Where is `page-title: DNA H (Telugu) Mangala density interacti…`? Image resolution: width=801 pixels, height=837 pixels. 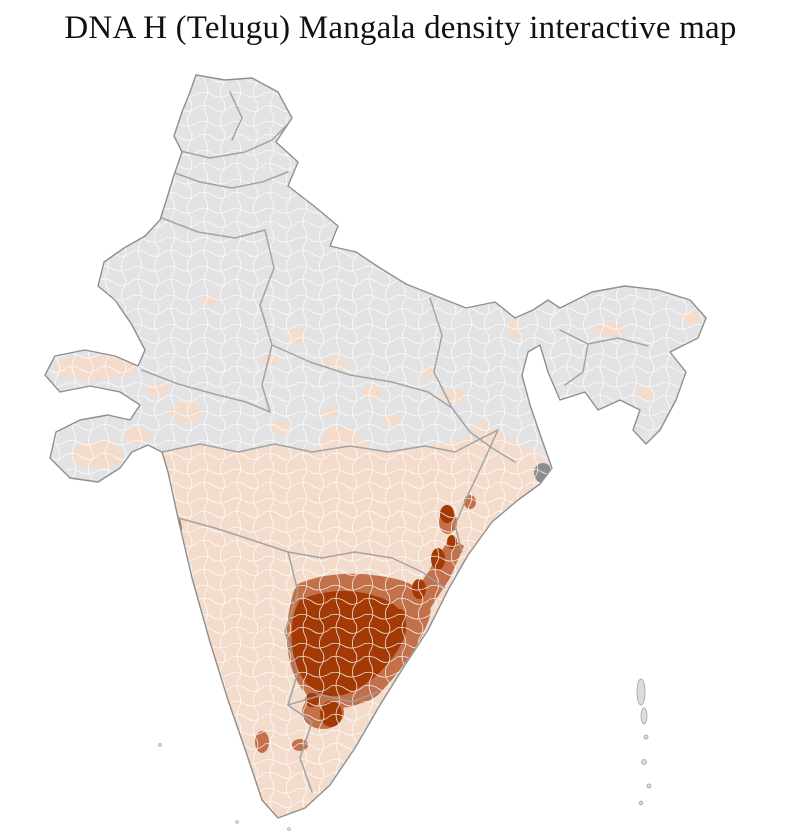 page-title: DNA H (Telugu) Mangala density interacti… is located at coordinates (400, 28).